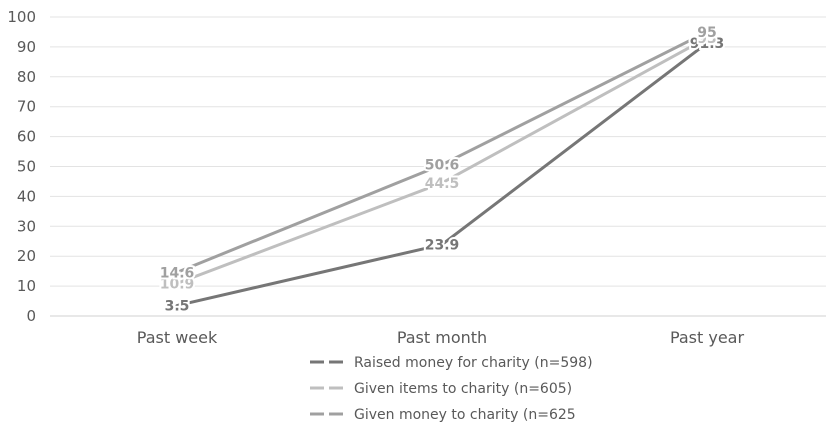 The width and height of the screenshot is (831, 428). I want to click on data-label: 91.3, so click(707, 44).